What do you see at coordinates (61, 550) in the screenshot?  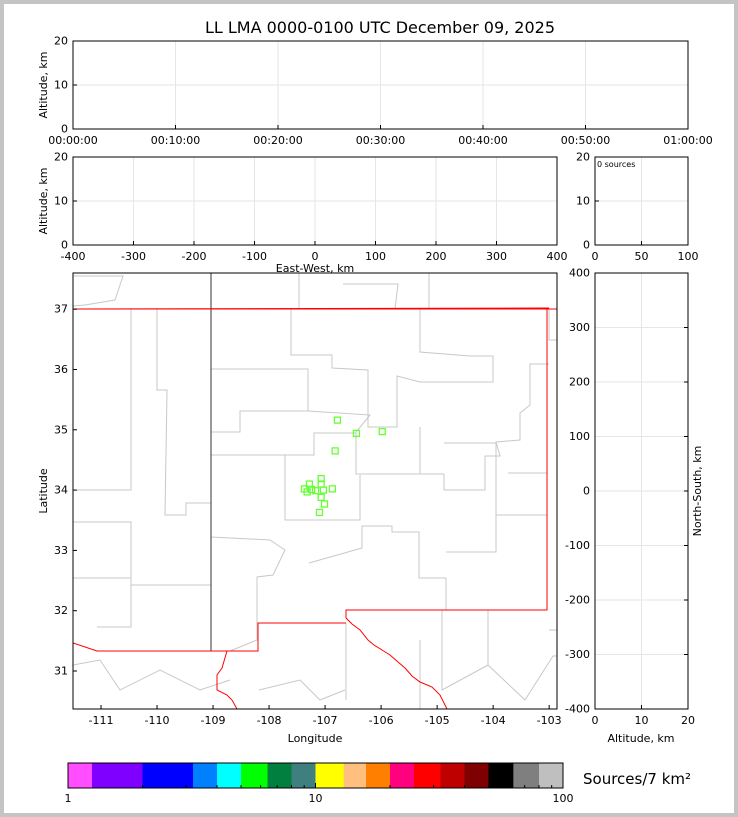 I see `y-tick-label: 33` at bounding box center [61, 550].